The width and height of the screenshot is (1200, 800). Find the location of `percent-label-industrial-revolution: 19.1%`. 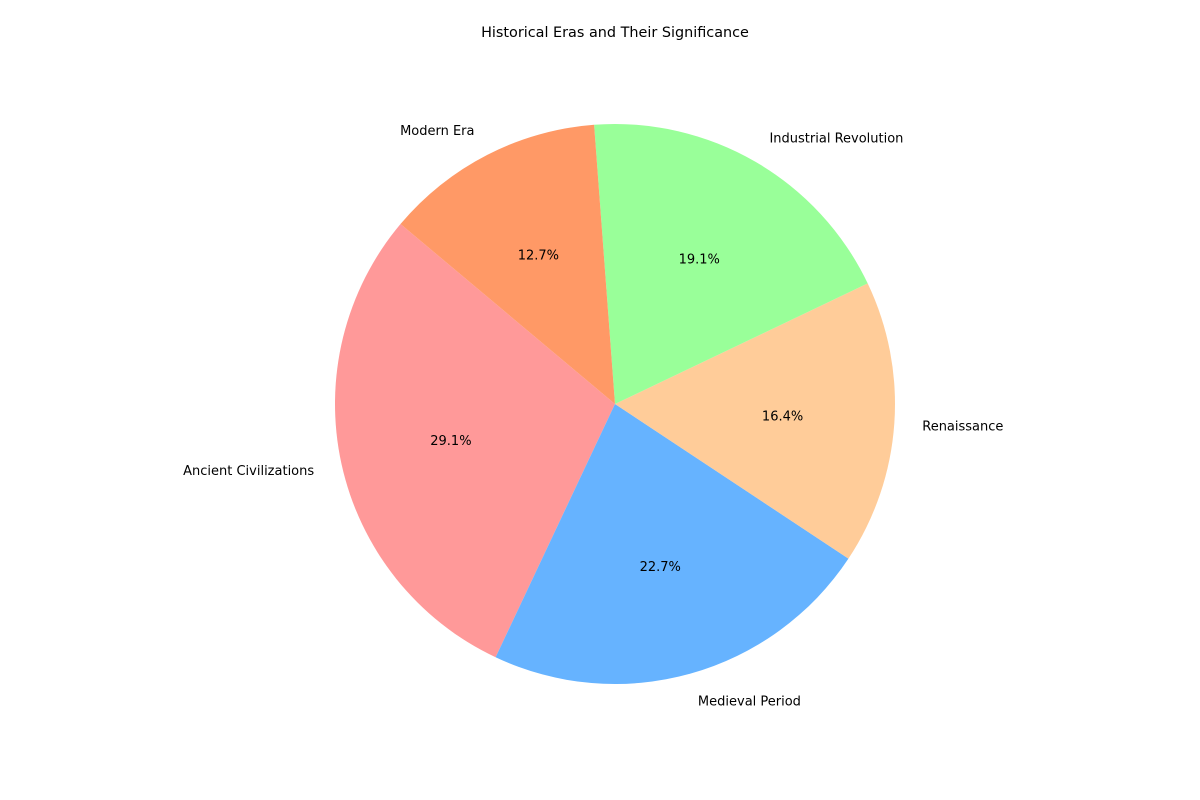

percent-label-industrial-revolution: 19.1% is located at coordinates (699, 260).